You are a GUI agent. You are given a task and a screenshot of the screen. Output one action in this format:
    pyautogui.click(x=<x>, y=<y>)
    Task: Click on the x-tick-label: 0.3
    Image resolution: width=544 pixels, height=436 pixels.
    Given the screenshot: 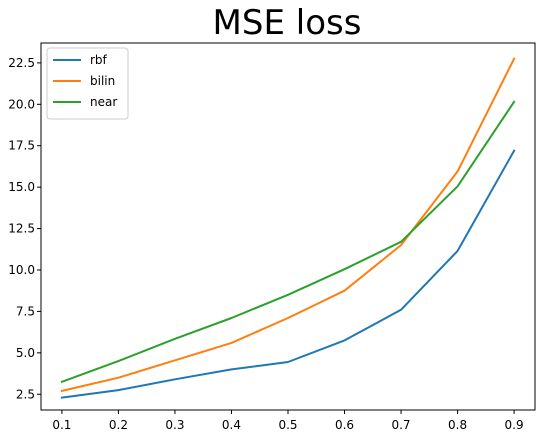 What is the action you would take?
    pyautogui.click(x=174, y=425)
    